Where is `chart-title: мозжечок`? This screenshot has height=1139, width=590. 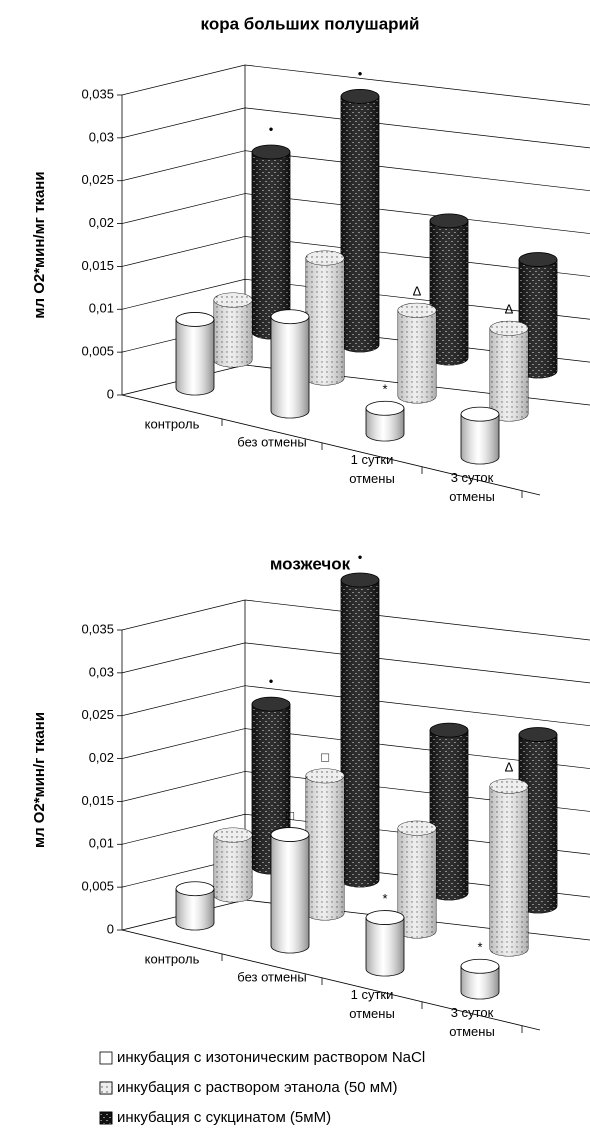
chart-title: мозжечок is located at coordinates (310, 563).